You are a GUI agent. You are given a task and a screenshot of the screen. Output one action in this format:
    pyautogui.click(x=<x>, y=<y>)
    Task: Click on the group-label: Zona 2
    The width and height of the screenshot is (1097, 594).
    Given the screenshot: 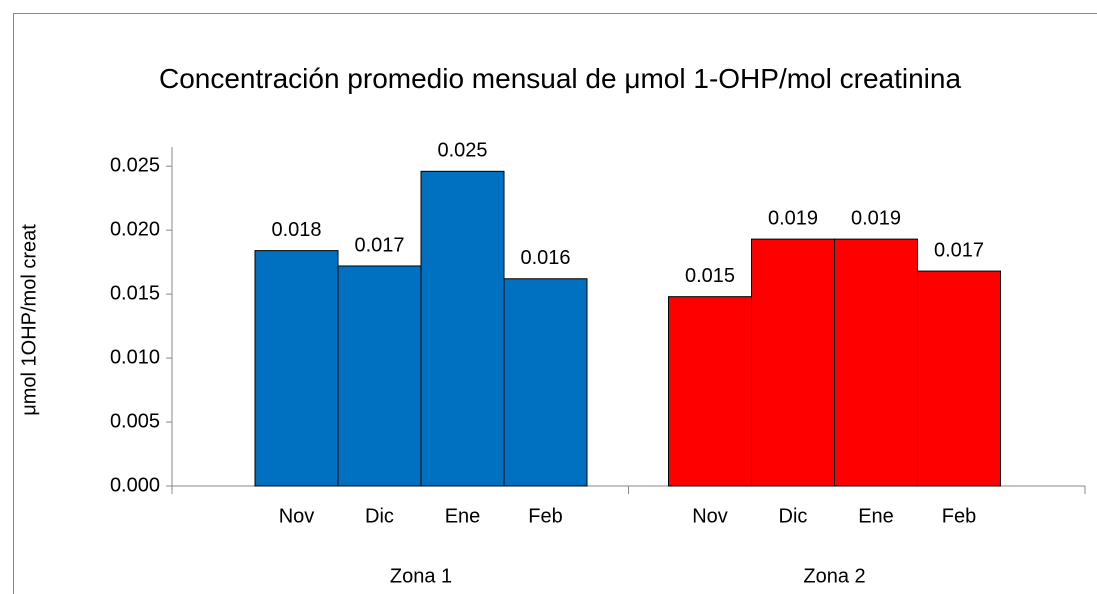 What is the action you would take?
    pyautogui.click(x=834, y=576)
    